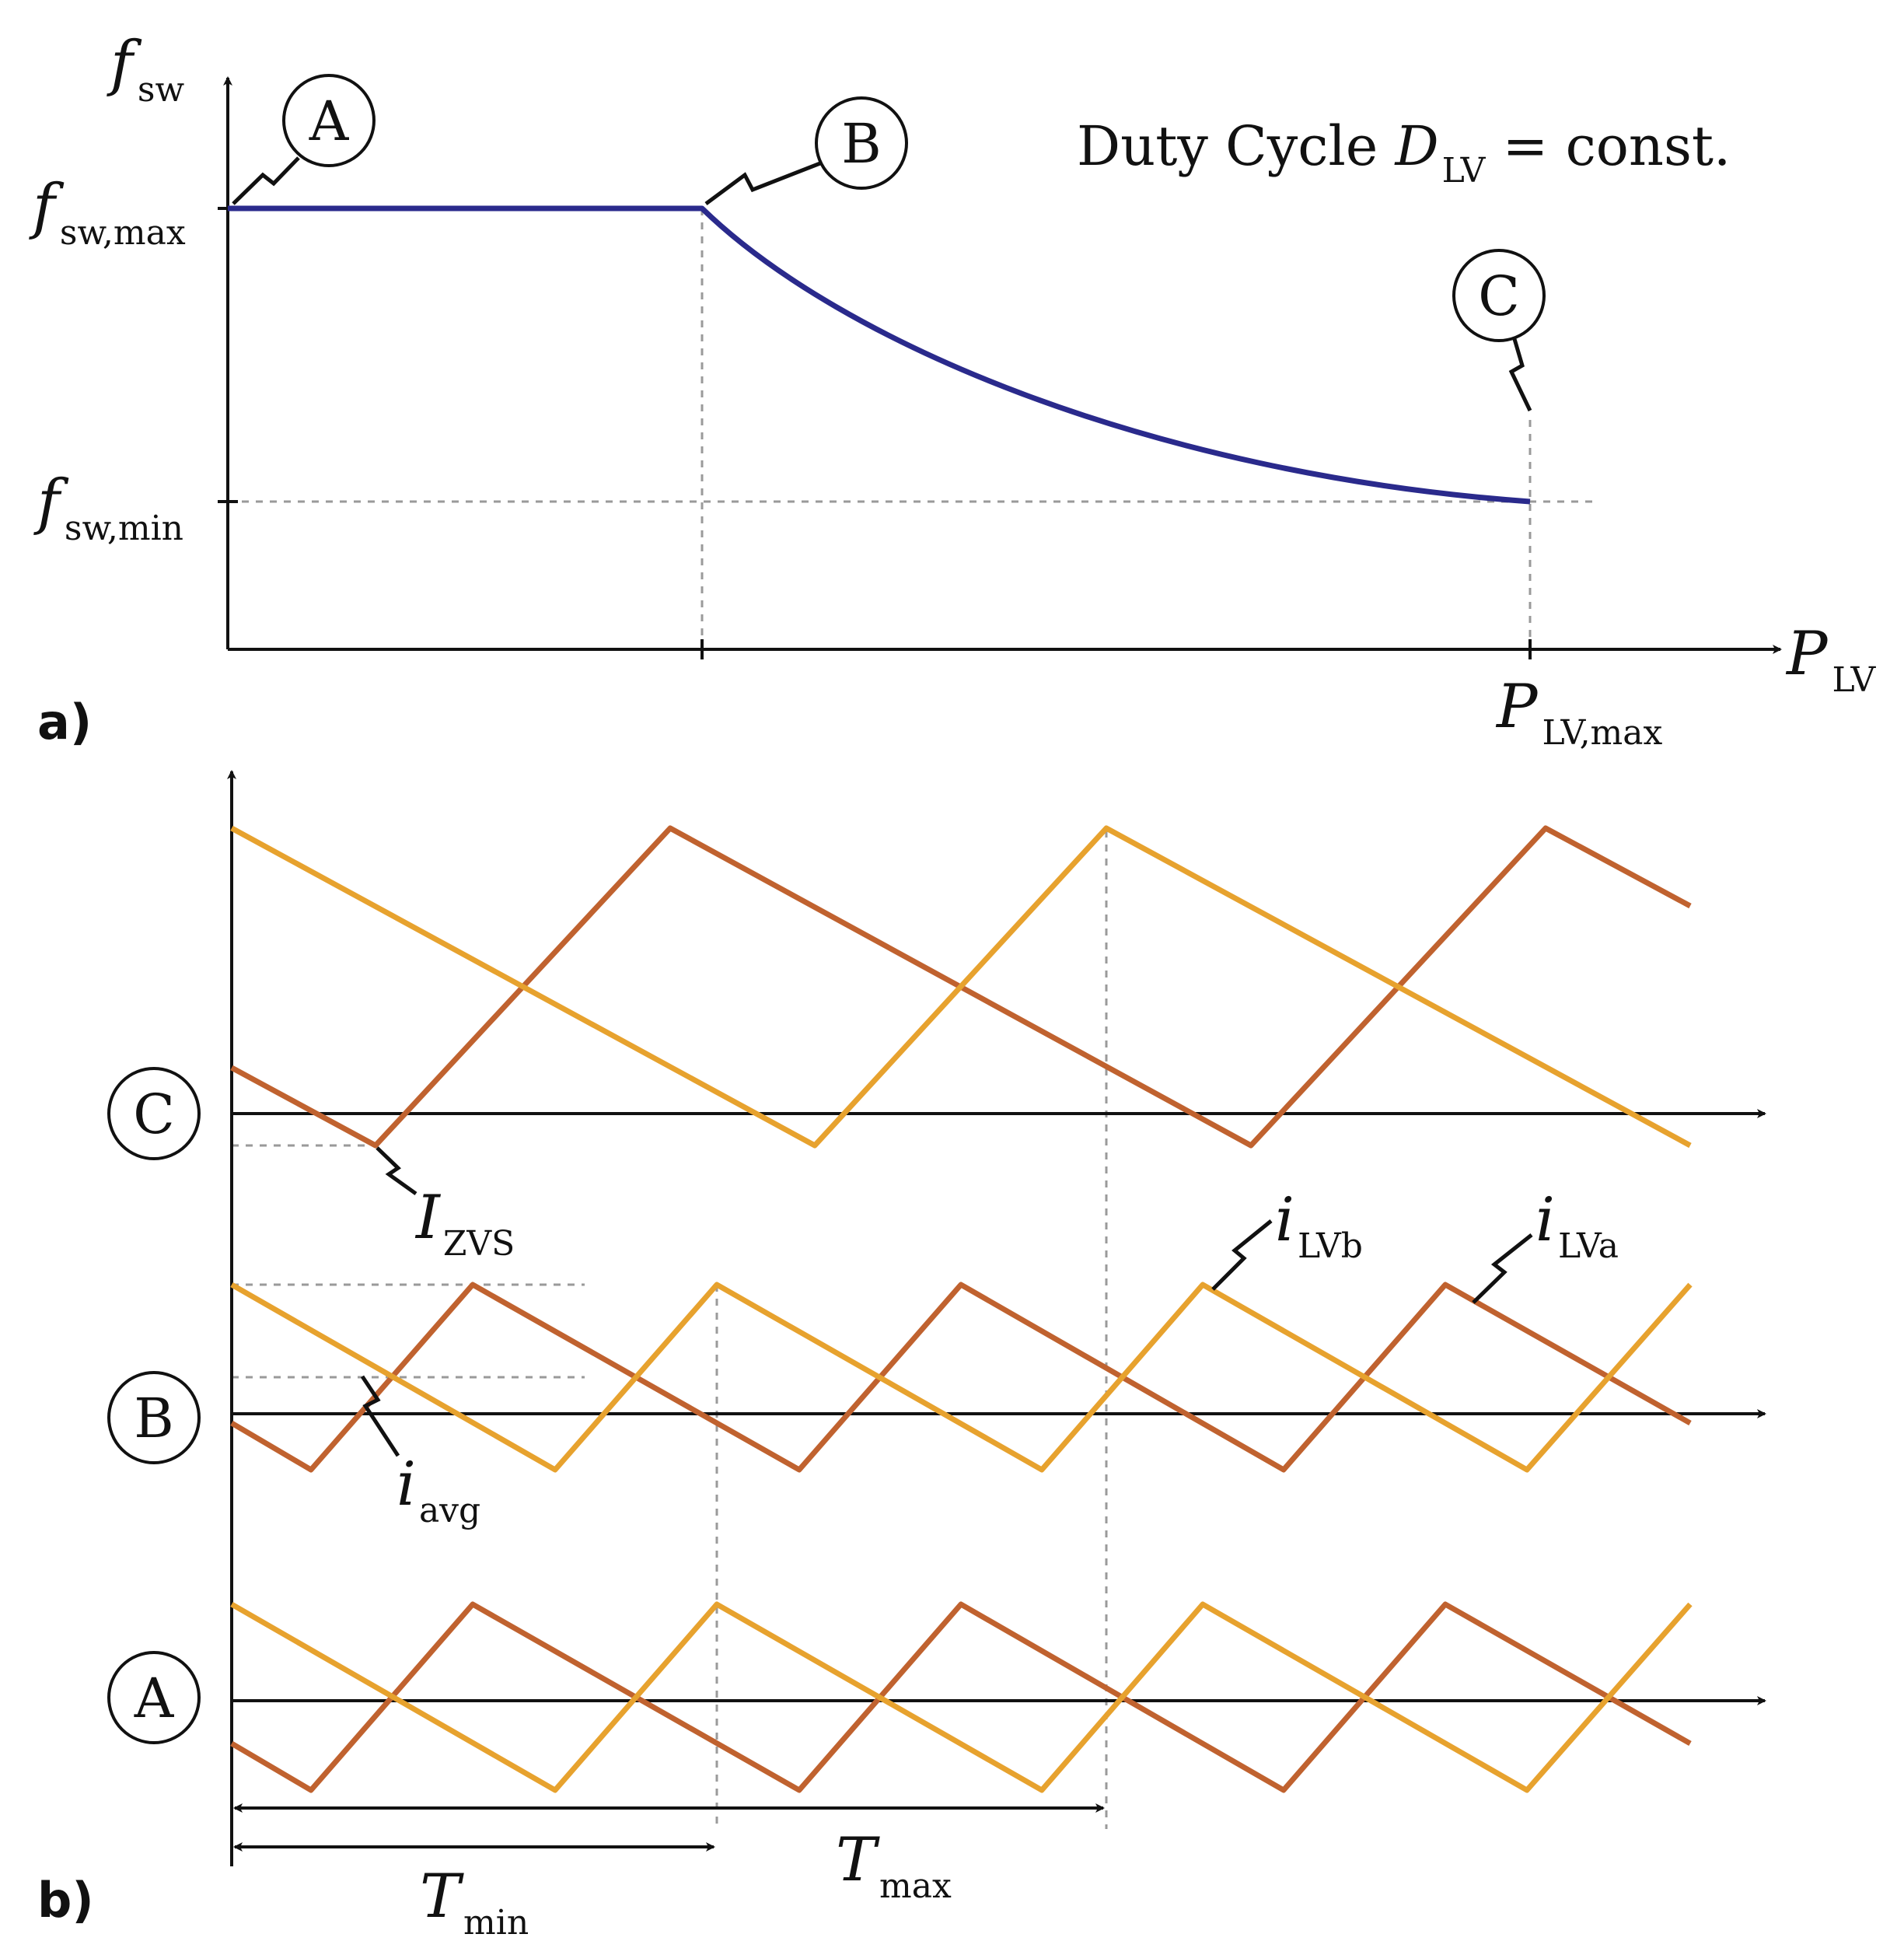 Image resolution: width=1904 pixels, height=1955 pixels. What do you see at coordinates (1499, 296) in the screenshot?
I see `marker-c-label: C` at bounding box center [1499, 296].